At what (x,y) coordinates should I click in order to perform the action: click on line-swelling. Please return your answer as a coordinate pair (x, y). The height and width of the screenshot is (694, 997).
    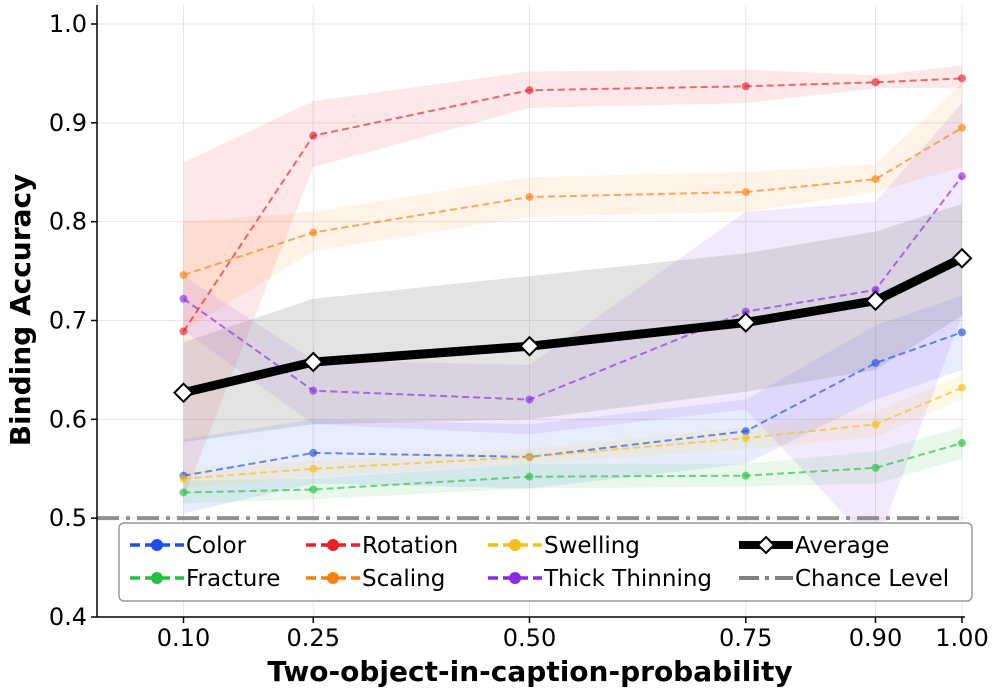
    Looking at the image, I should click on (573, 433).